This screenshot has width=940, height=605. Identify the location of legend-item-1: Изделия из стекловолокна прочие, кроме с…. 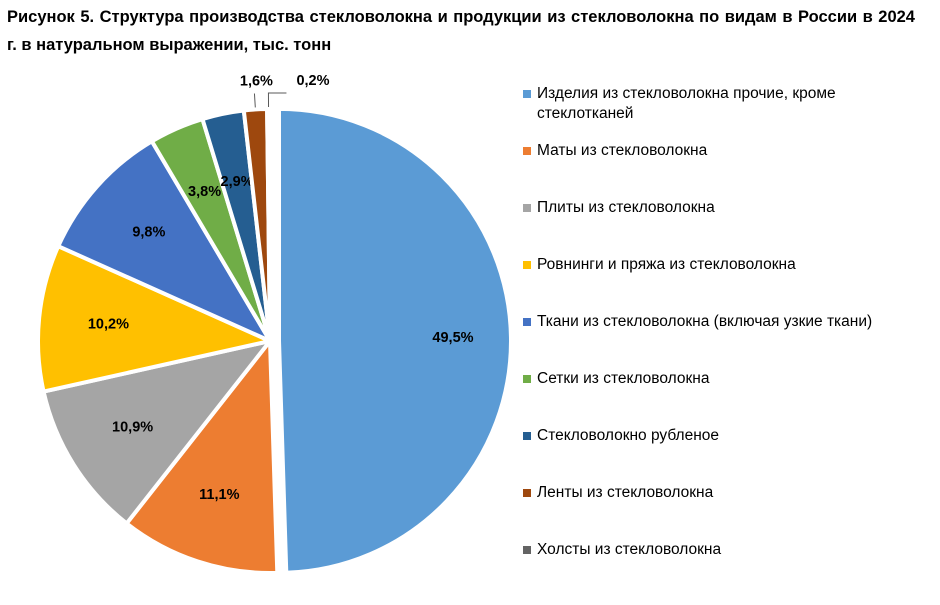
(723, 104).